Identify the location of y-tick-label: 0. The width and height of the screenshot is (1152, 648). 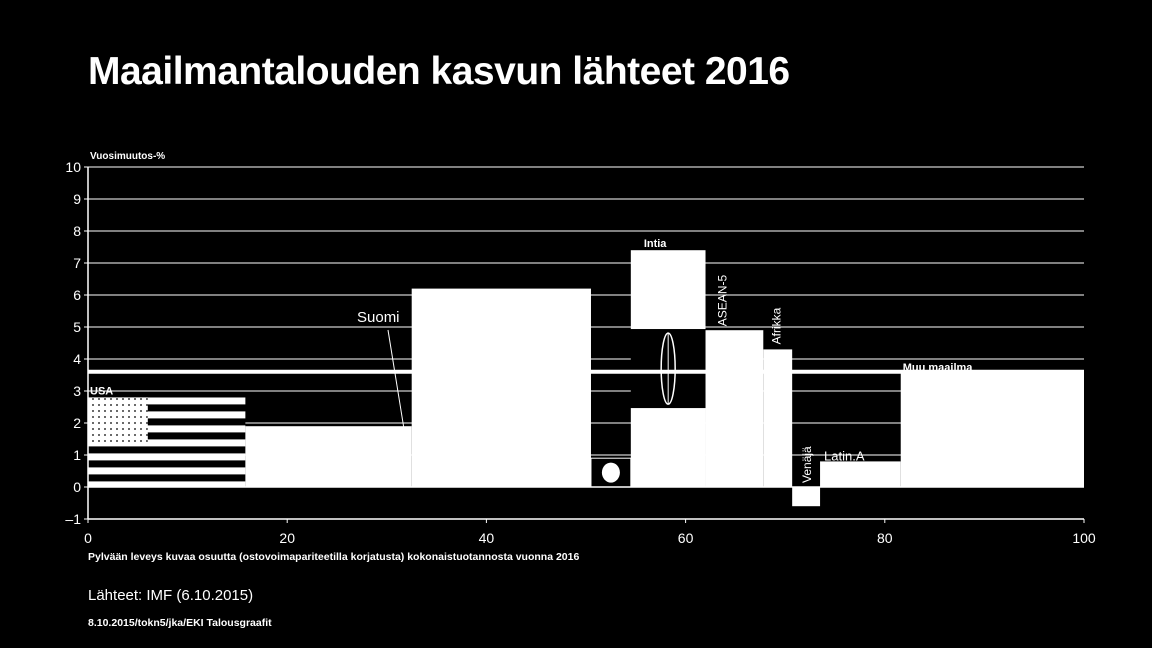
(77, 487).